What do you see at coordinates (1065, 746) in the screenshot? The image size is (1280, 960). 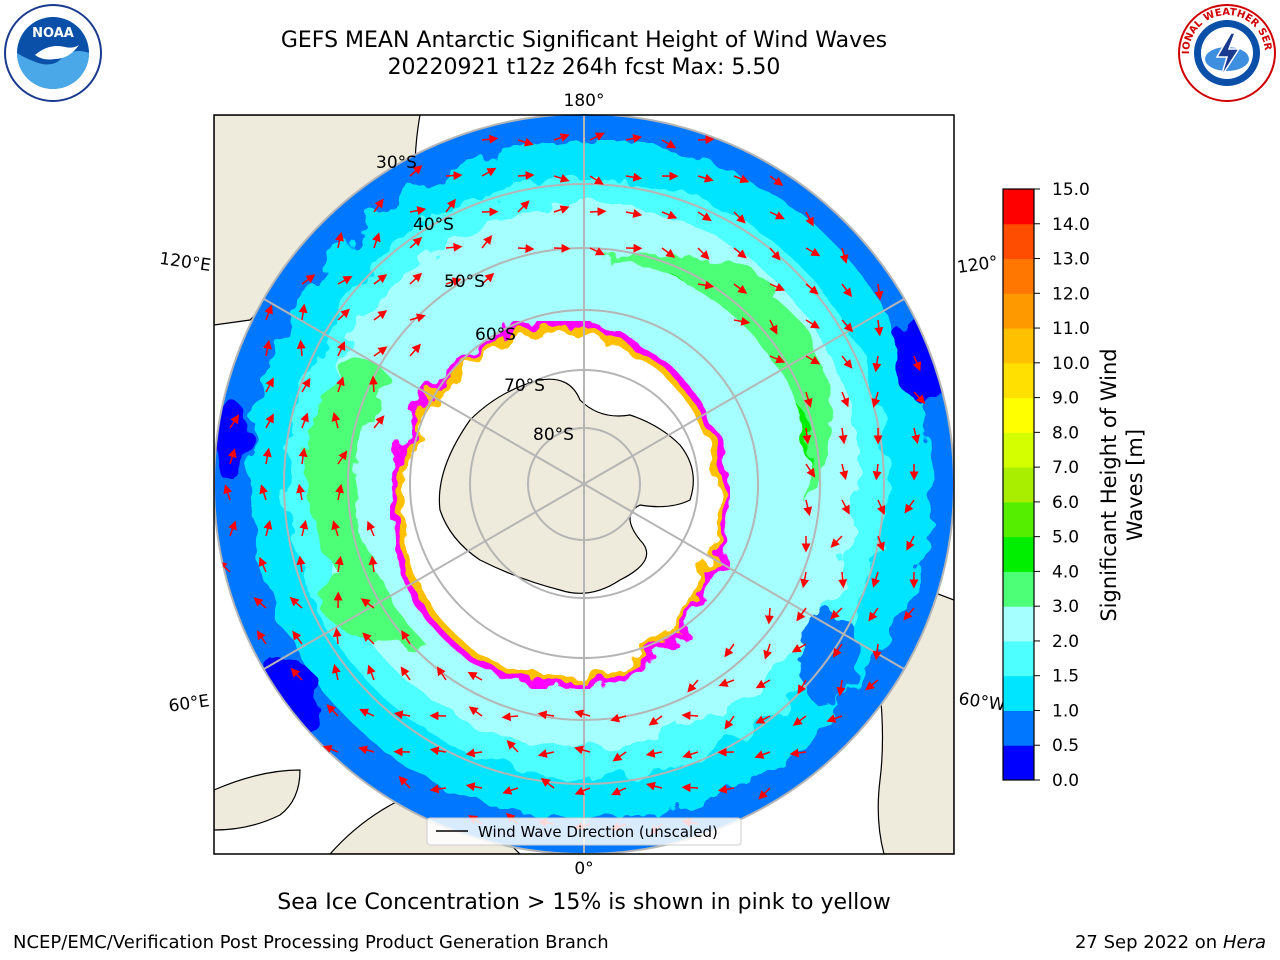 I see `colorbar-tick-label: 0.5` at bounding box center [1065, 746].